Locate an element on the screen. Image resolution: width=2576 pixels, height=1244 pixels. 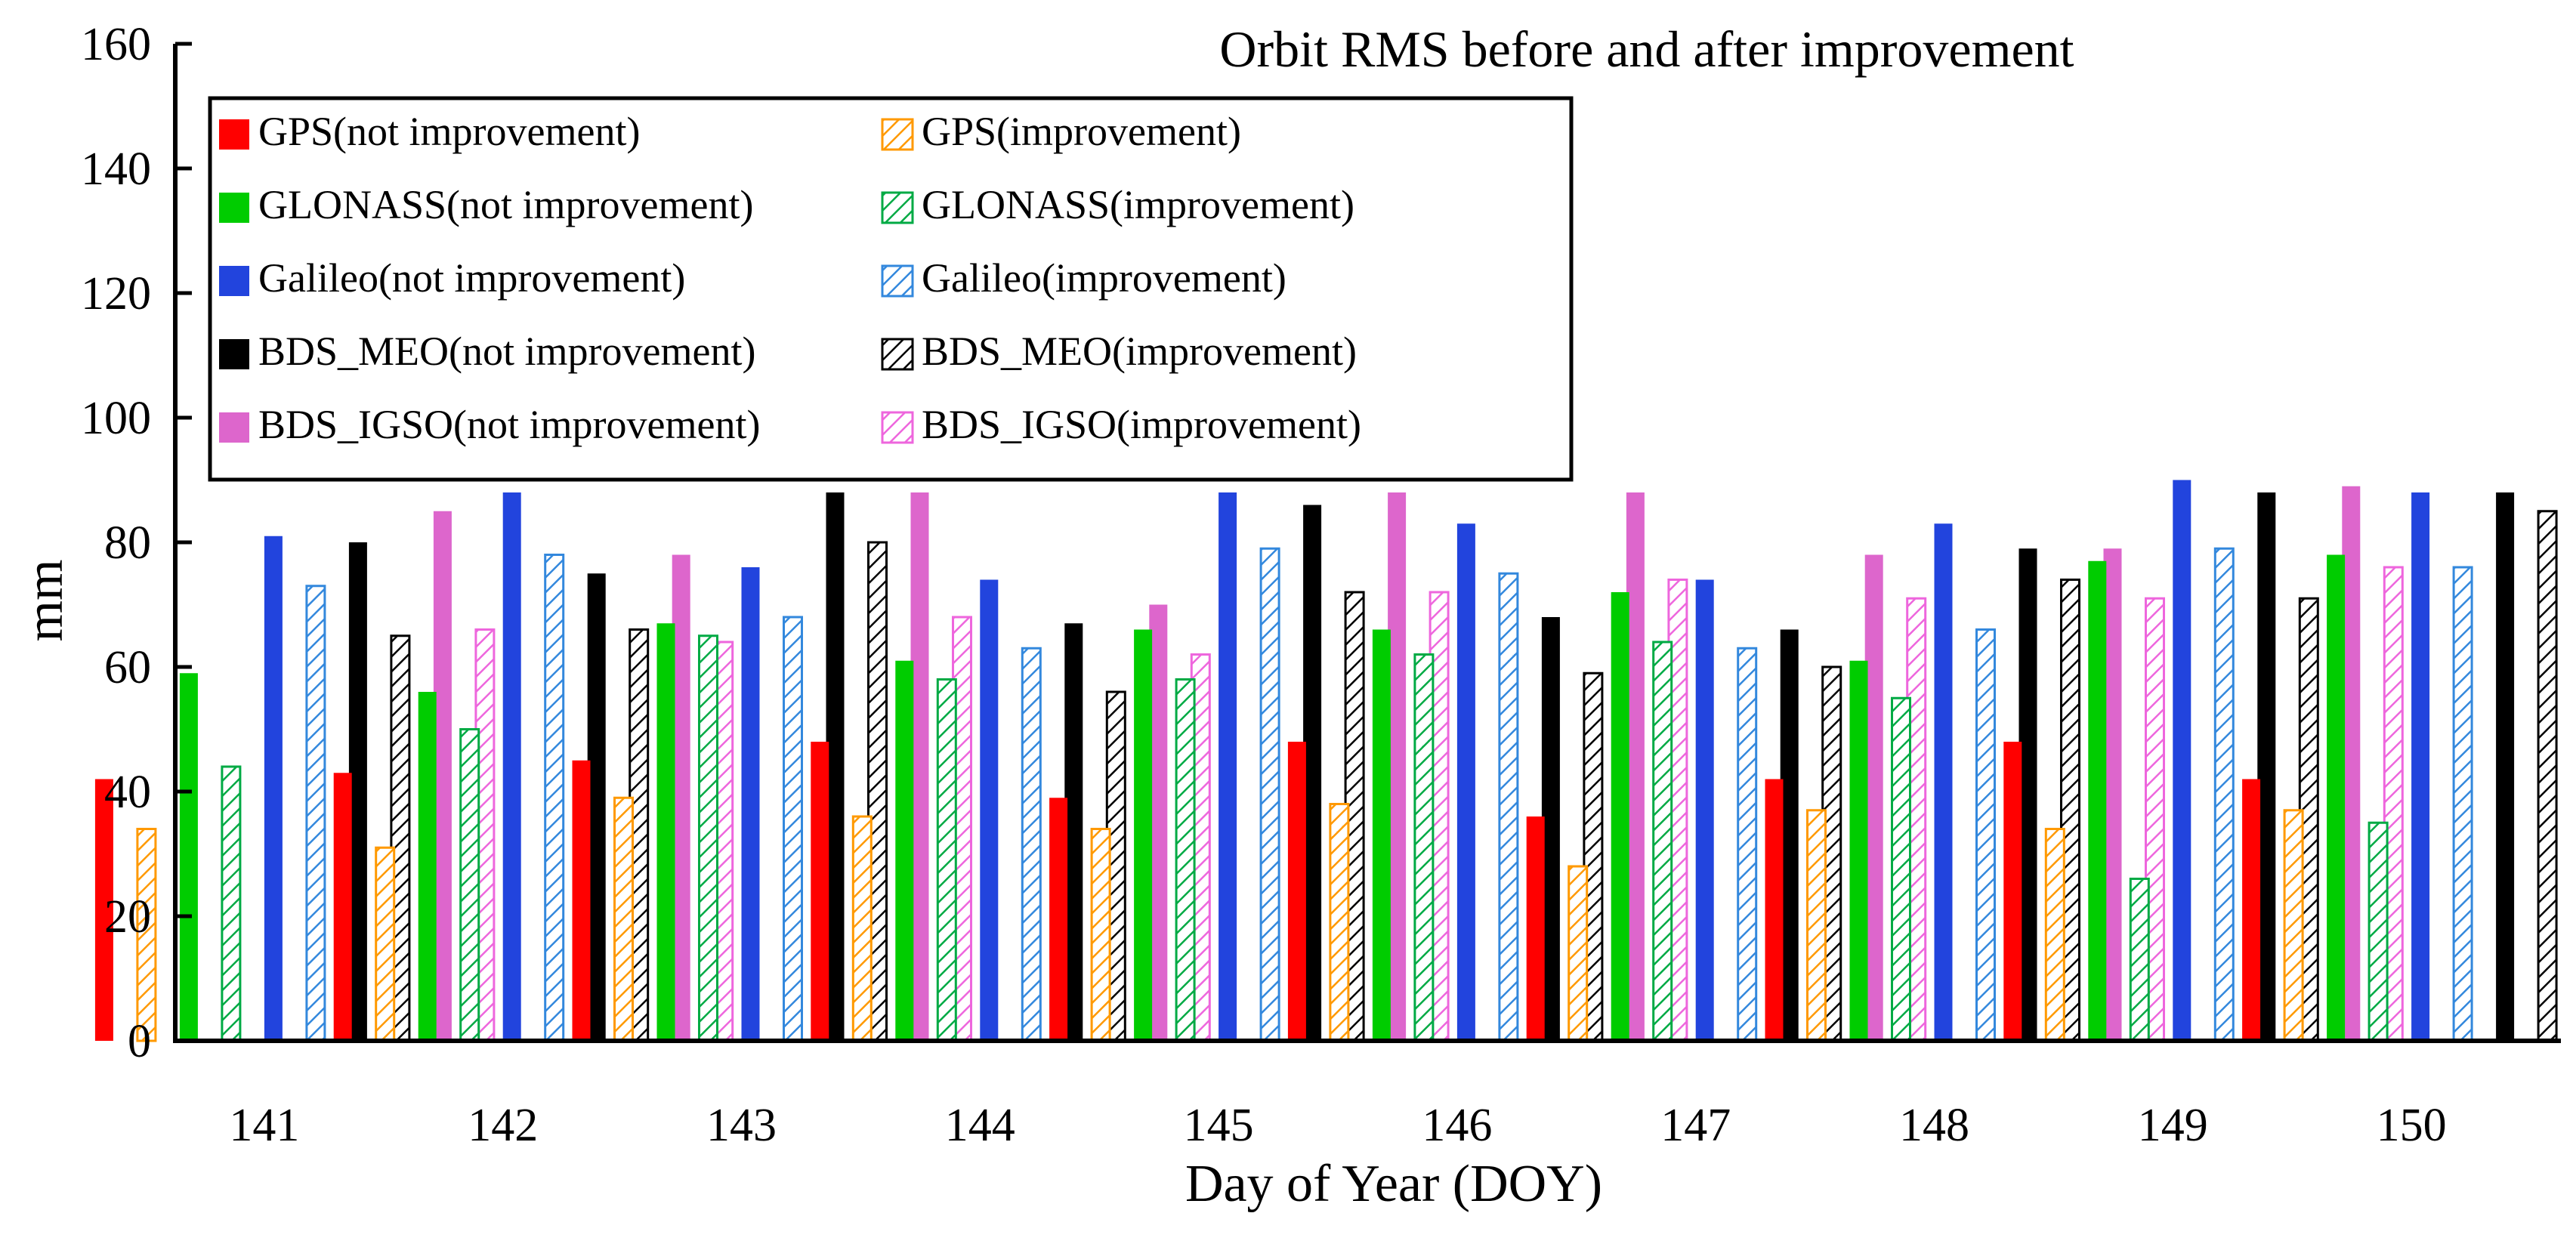
x-tick-label-150: 150 is located at coordinates (2412, 1125).